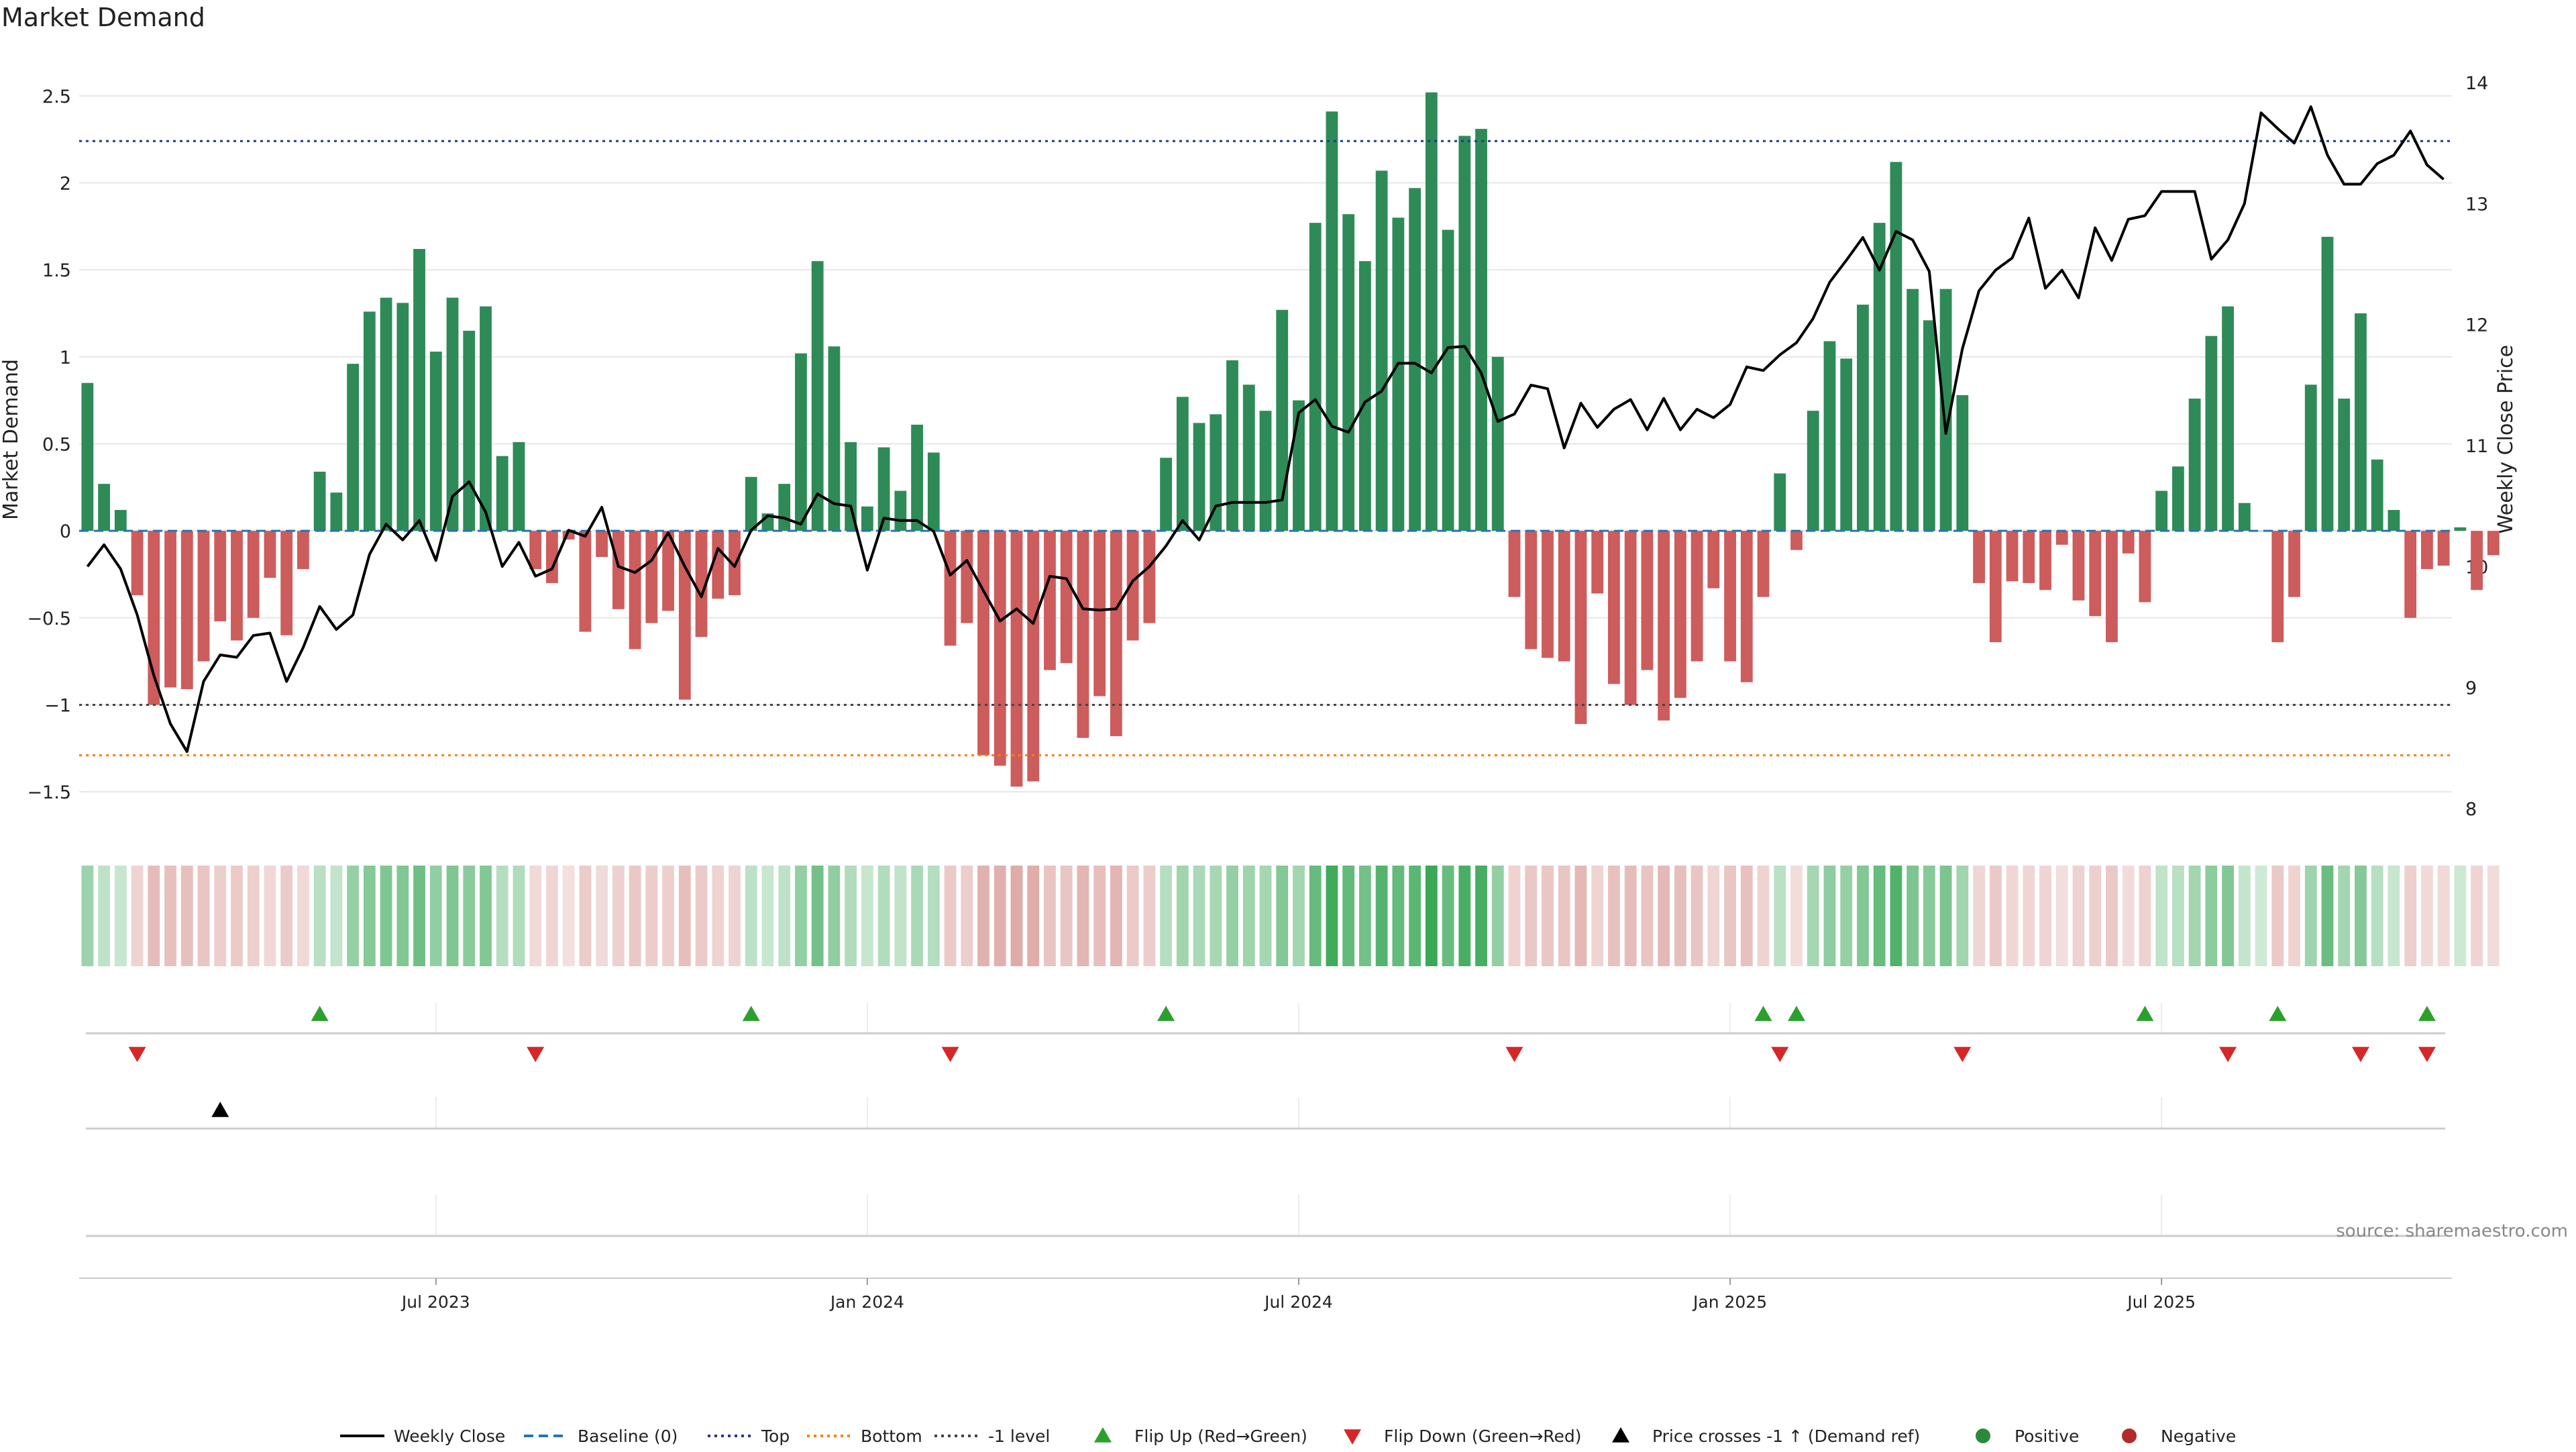 The image size is (2576, 1452). Describe the element at coordinates (775, 1437) in the screenshot. I see `legend-label: Top` at that location.